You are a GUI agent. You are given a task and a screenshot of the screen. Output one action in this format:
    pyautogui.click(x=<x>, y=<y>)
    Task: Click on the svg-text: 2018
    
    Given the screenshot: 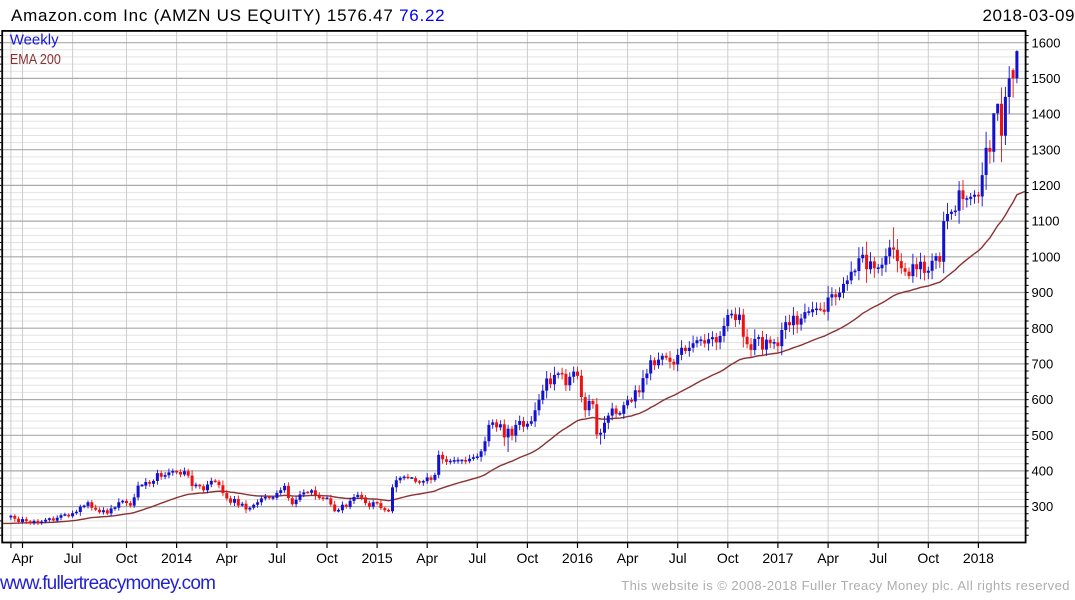 What is the action you would take?
    pyautogui.click(x=978, y=558)
    